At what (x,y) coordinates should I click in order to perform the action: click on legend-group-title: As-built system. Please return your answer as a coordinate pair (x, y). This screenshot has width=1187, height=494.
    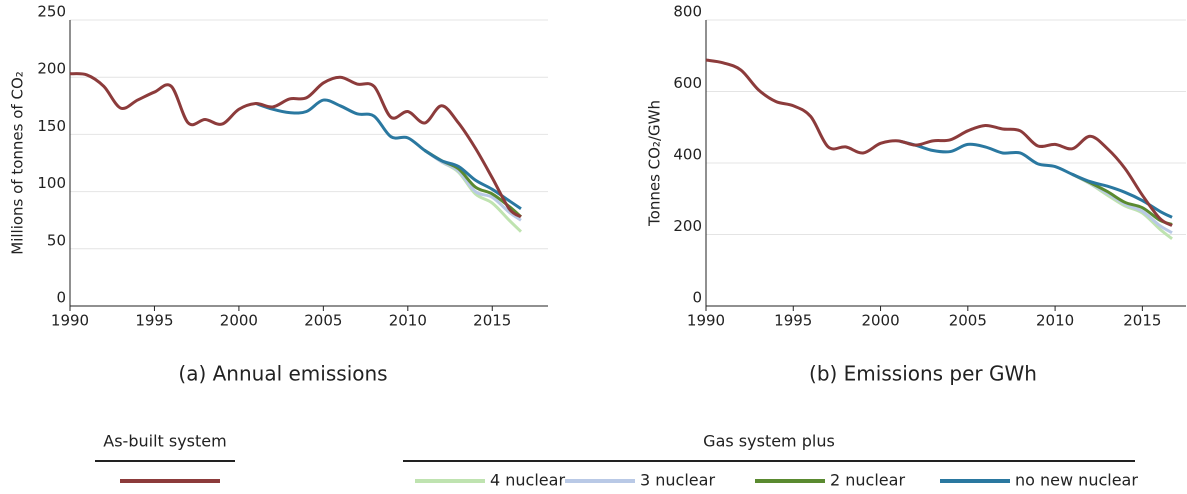
    Looking at the image, I should click on (164, 441).